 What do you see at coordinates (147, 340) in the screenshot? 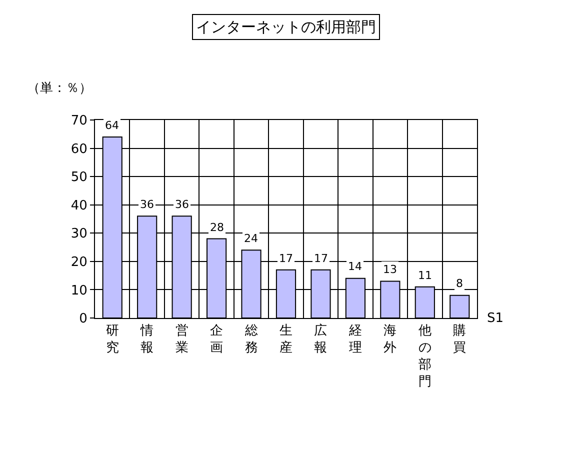
I see `x-tick-label: 情報` at bounding box center [147, 340].